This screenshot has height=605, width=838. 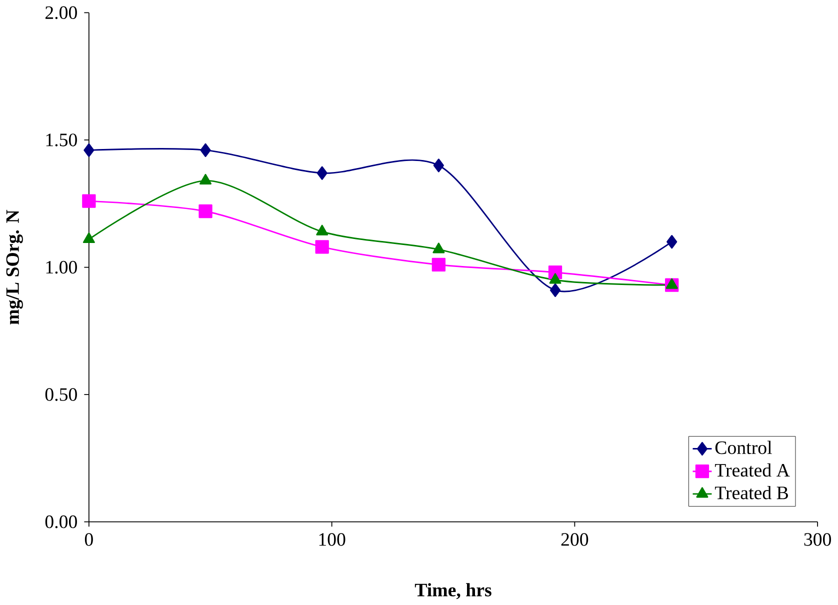 I want to click on legend-label: Treated A, so click(x=752, y=469).